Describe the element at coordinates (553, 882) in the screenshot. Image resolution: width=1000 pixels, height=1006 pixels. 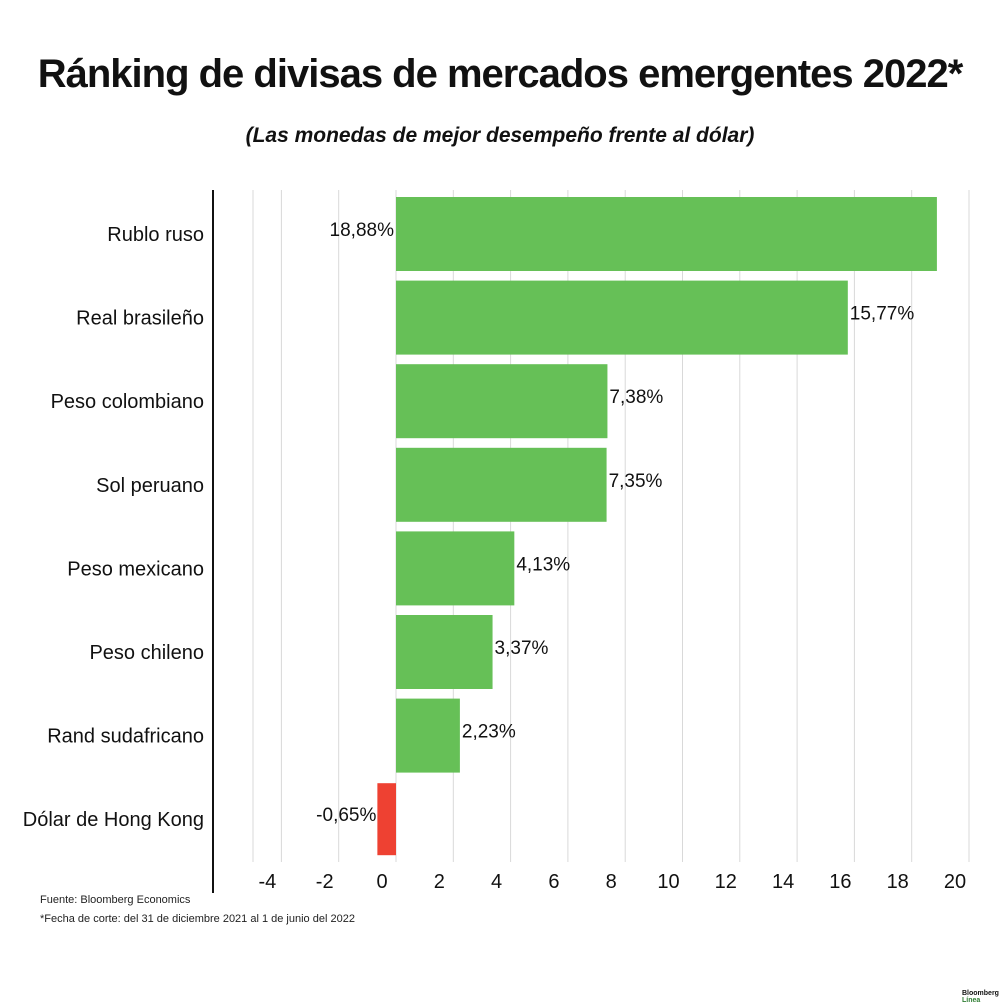
I see `x-tick-label: 6` at that location.